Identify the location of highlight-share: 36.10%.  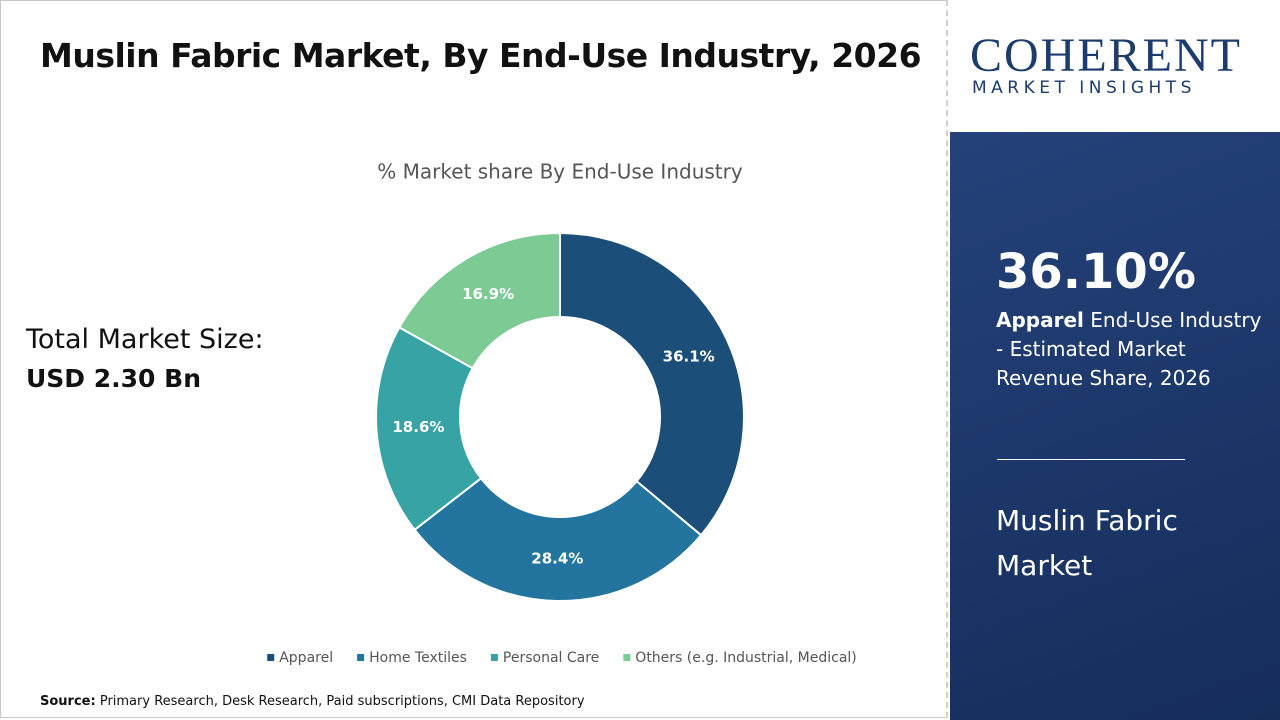
(1096, 272).